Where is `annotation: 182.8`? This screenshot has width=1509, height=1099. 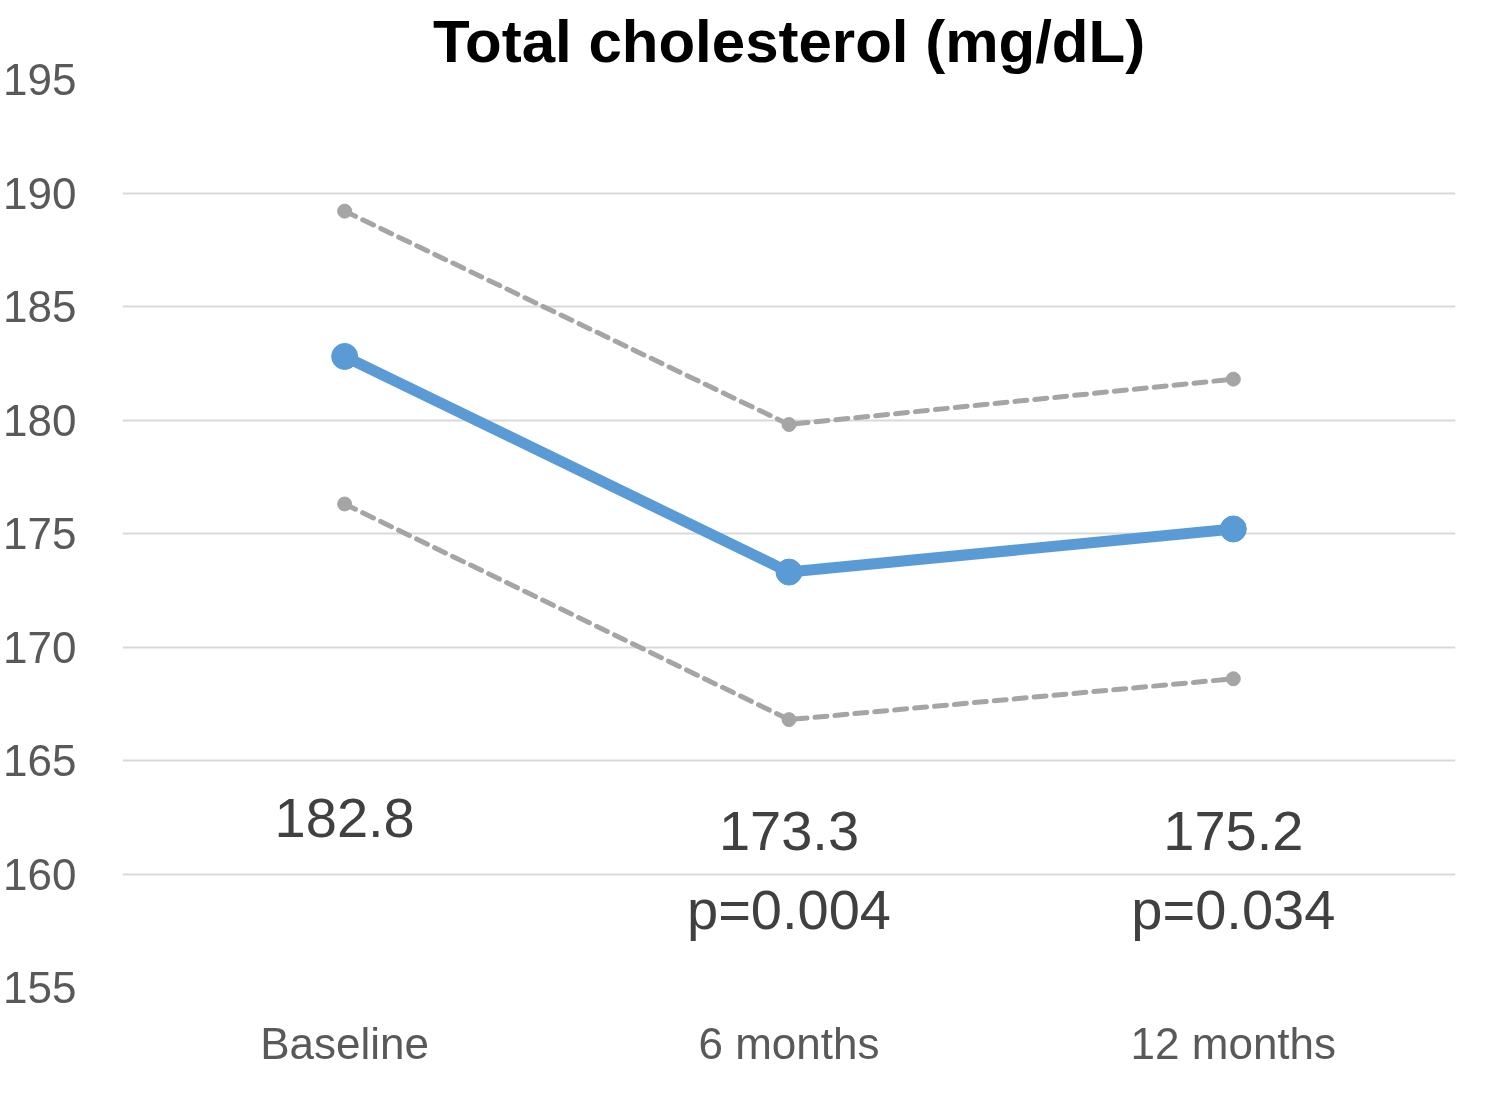
annotation: 182.8 is located at coordinates (344, 818).